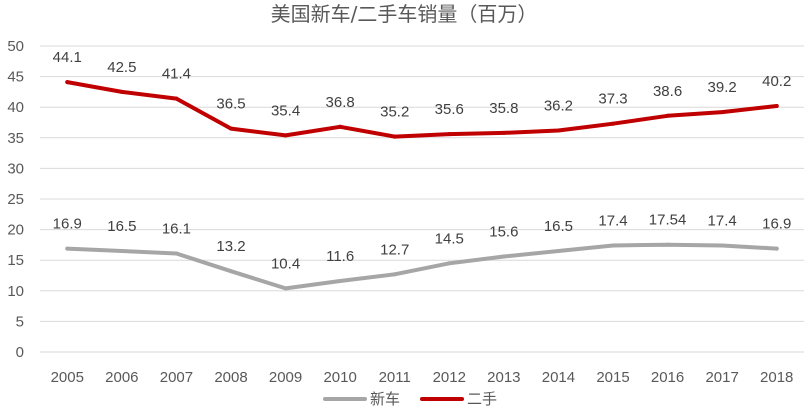 The width and height of the screenshot is (808, 410). I want to click on y-tick-label: 35, so click(15, 138).